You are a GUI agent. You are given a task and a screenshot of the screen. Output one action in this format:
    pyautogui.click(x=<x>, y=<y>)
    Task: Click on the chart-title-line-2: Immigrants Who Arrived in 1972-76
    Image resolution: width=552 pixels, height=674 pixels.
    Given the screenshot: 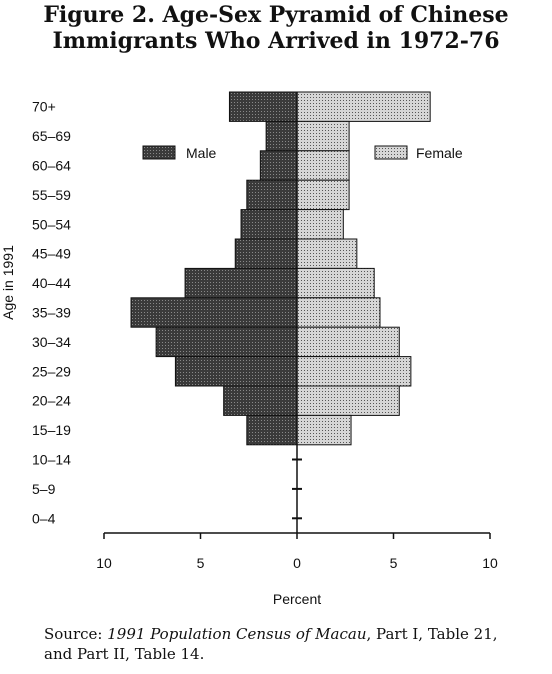 What is the action you would take?
    pyautogui.click(x=276, y=41)
    